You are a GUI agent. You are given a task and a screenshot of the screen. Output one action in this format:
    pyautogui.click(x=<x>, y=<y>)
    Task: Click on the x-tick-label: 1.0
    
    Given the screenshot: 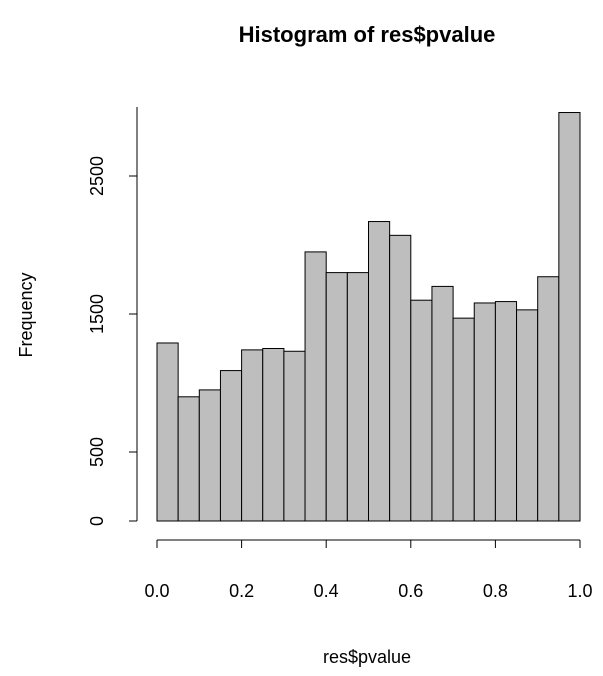 What is the action you would take?
    pyautogui.click(x=579, y=591)
    